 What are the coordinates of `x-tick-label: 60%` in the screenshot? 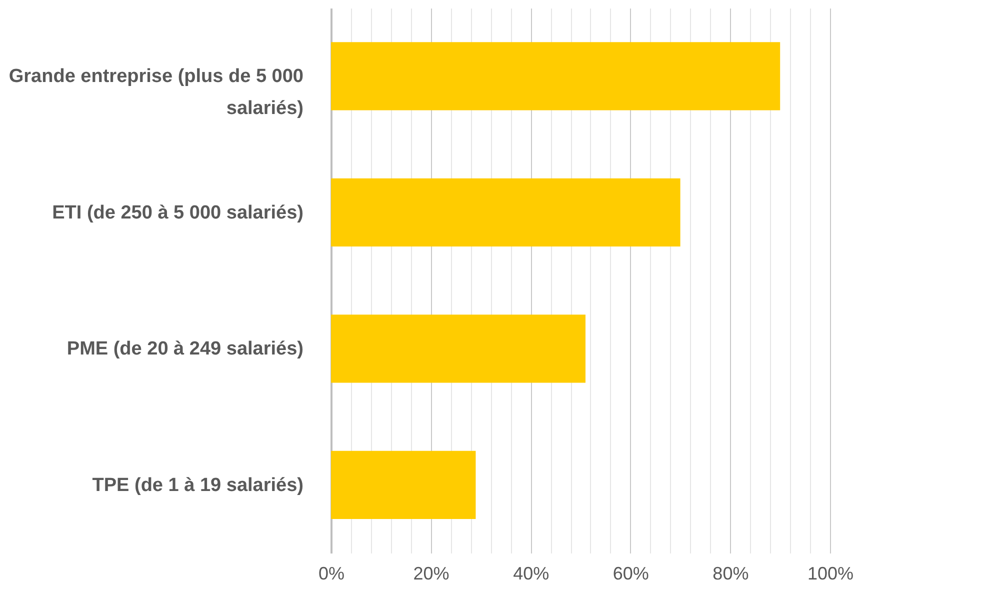 It's located at (630, 574).